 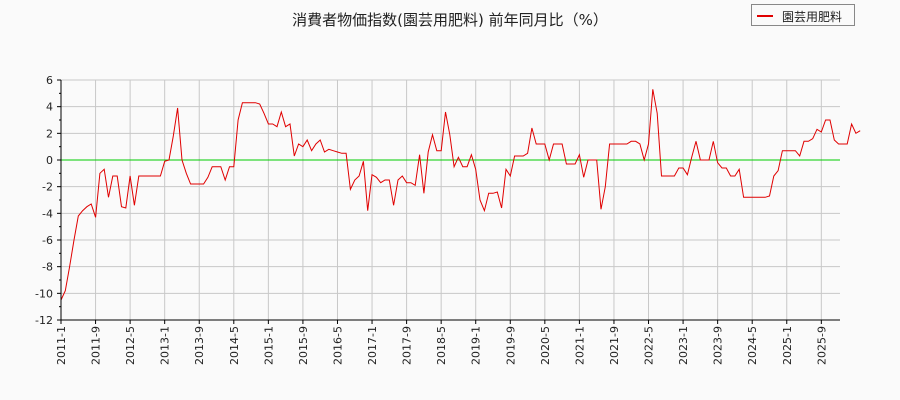 What do you see at coordinates (48, 200) in the screenshot?
I see `y-axis-ticks: 6 4 2 0 -2 -4 -6 -8 -10 -12` at bounding box center [48, 200].